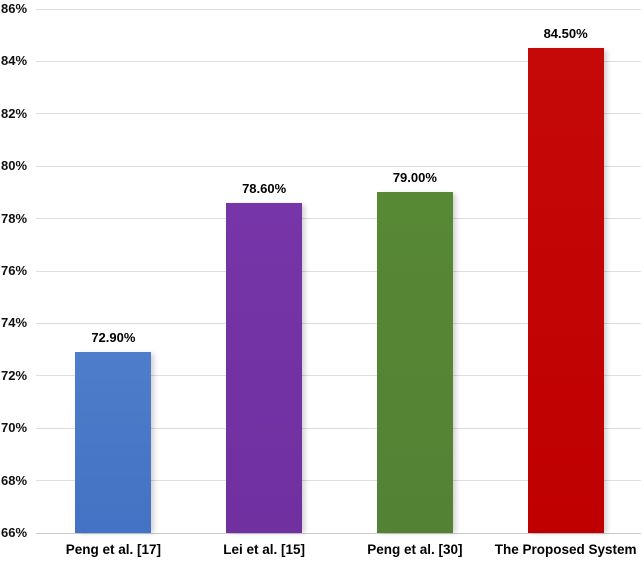  I want to click on bar-value-label: 78.60%, so click(264, 188).